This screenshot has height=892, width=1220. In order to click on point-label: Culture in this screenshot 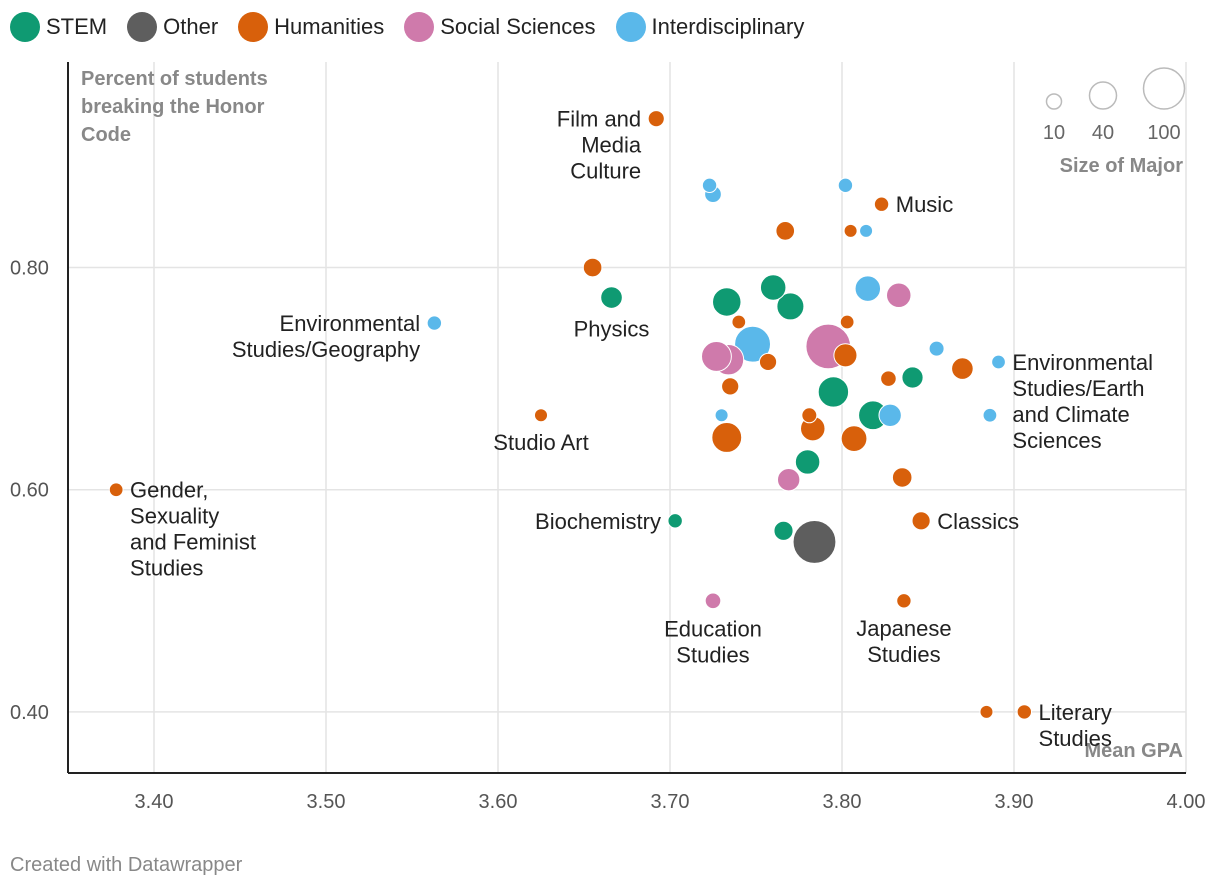, I will do `click(605, 171)`.